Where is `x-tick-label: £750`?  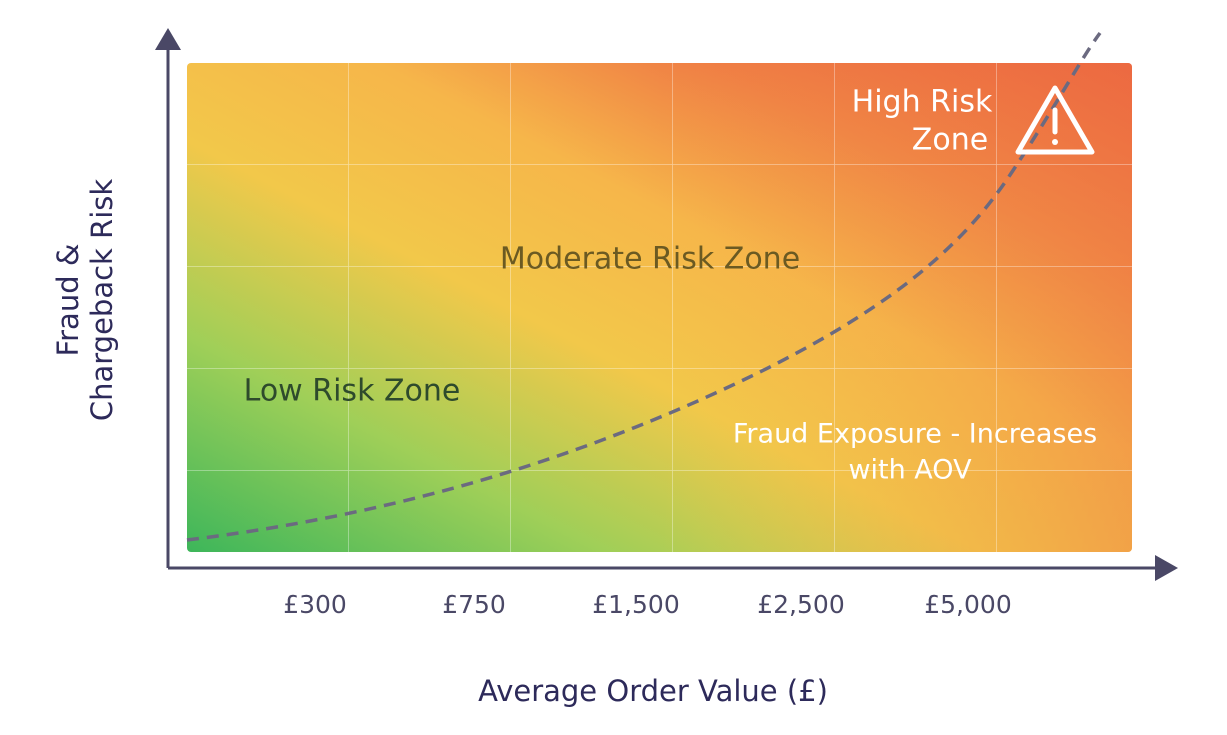
x-tick-label: £750 is located at coordinates (474, 604).